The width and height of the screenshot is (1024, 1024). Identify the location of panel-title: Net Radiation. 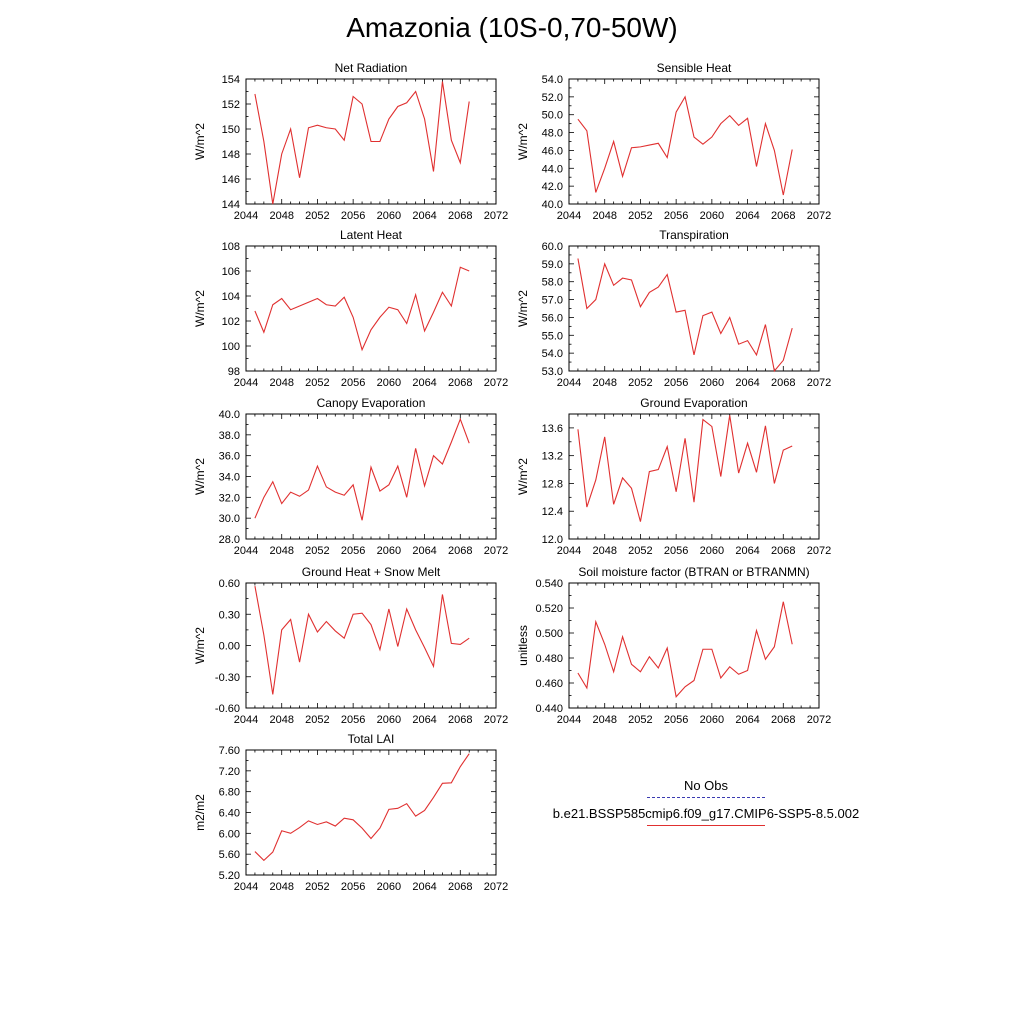
(371, 68).